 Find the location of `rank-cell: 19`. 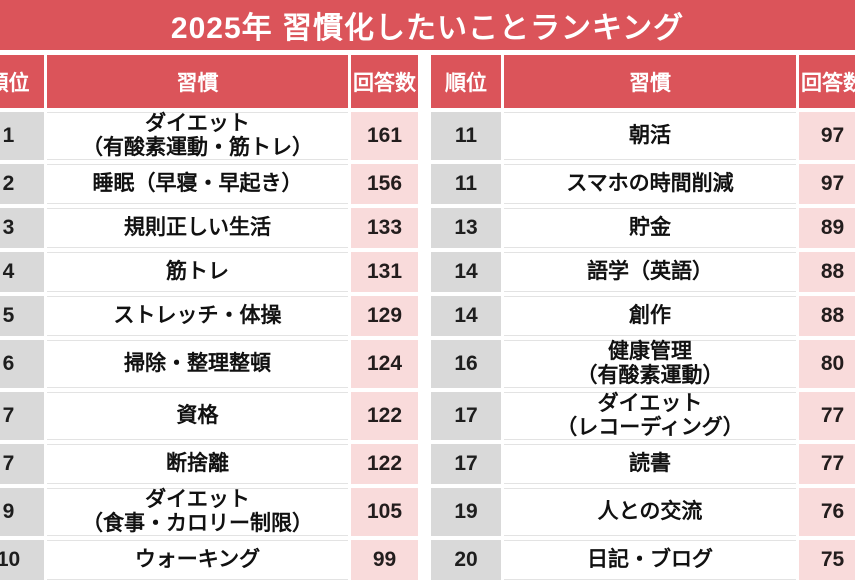

rank-cell: 19 is located at coordinates (466, 512).